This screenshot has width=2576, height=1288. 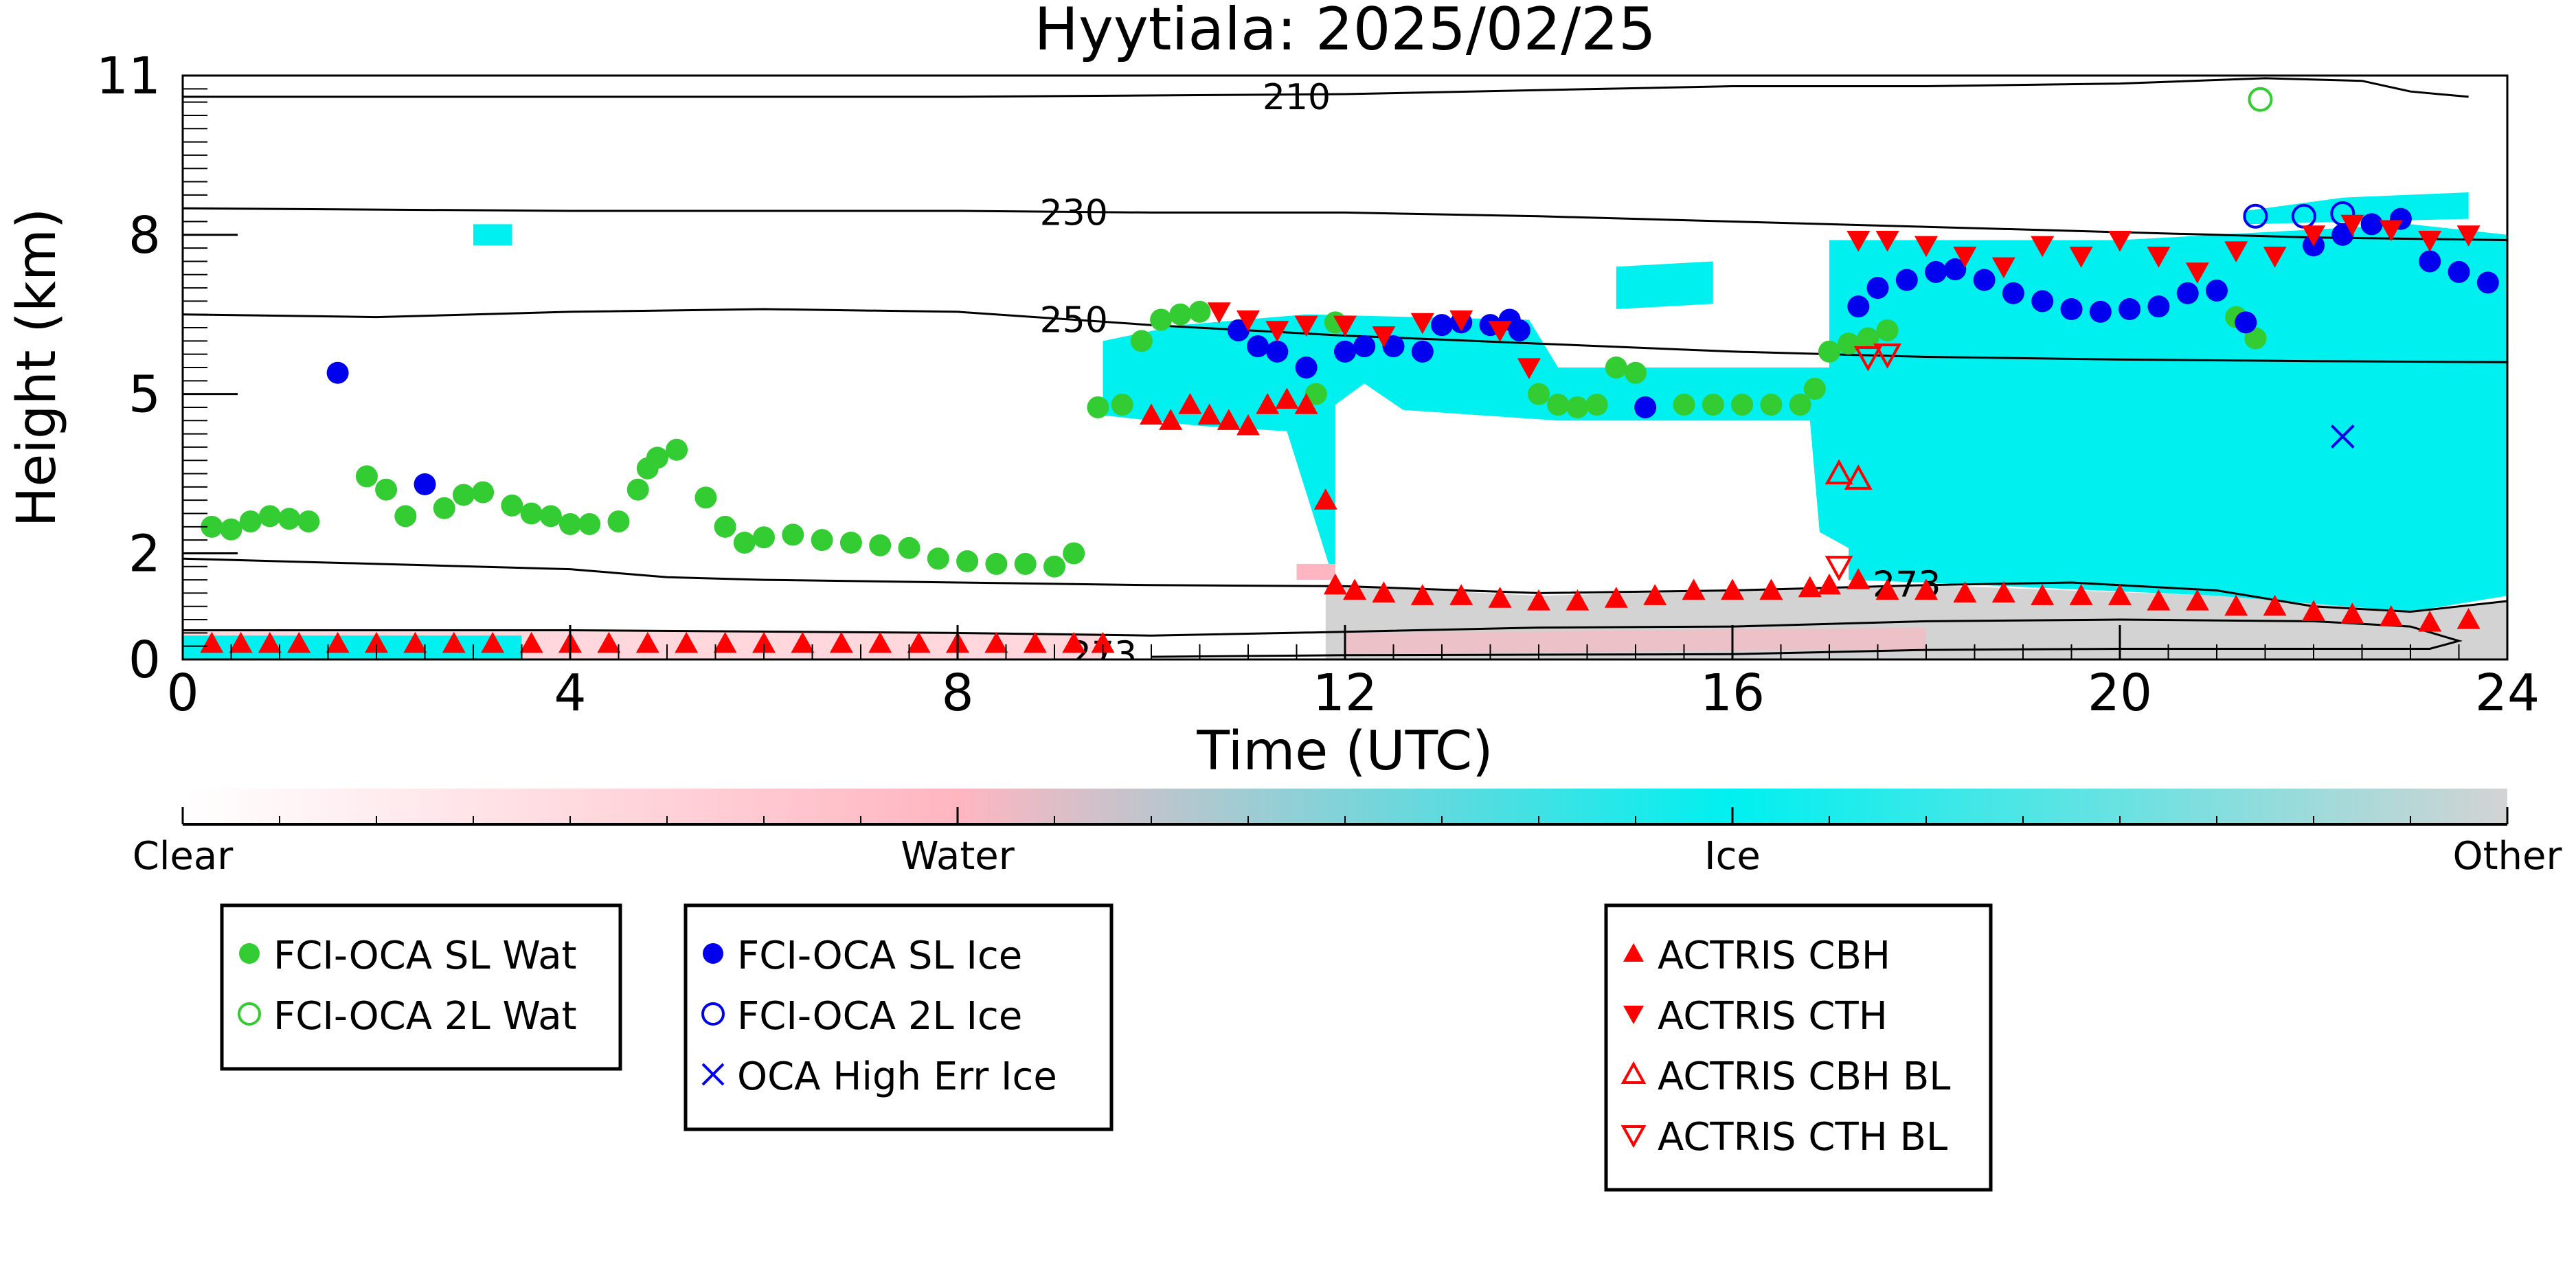 What do you see at coordinates (144, 660) in the screenshot?
I see `y-tick-label: 0` at bounding box center [144, 660].